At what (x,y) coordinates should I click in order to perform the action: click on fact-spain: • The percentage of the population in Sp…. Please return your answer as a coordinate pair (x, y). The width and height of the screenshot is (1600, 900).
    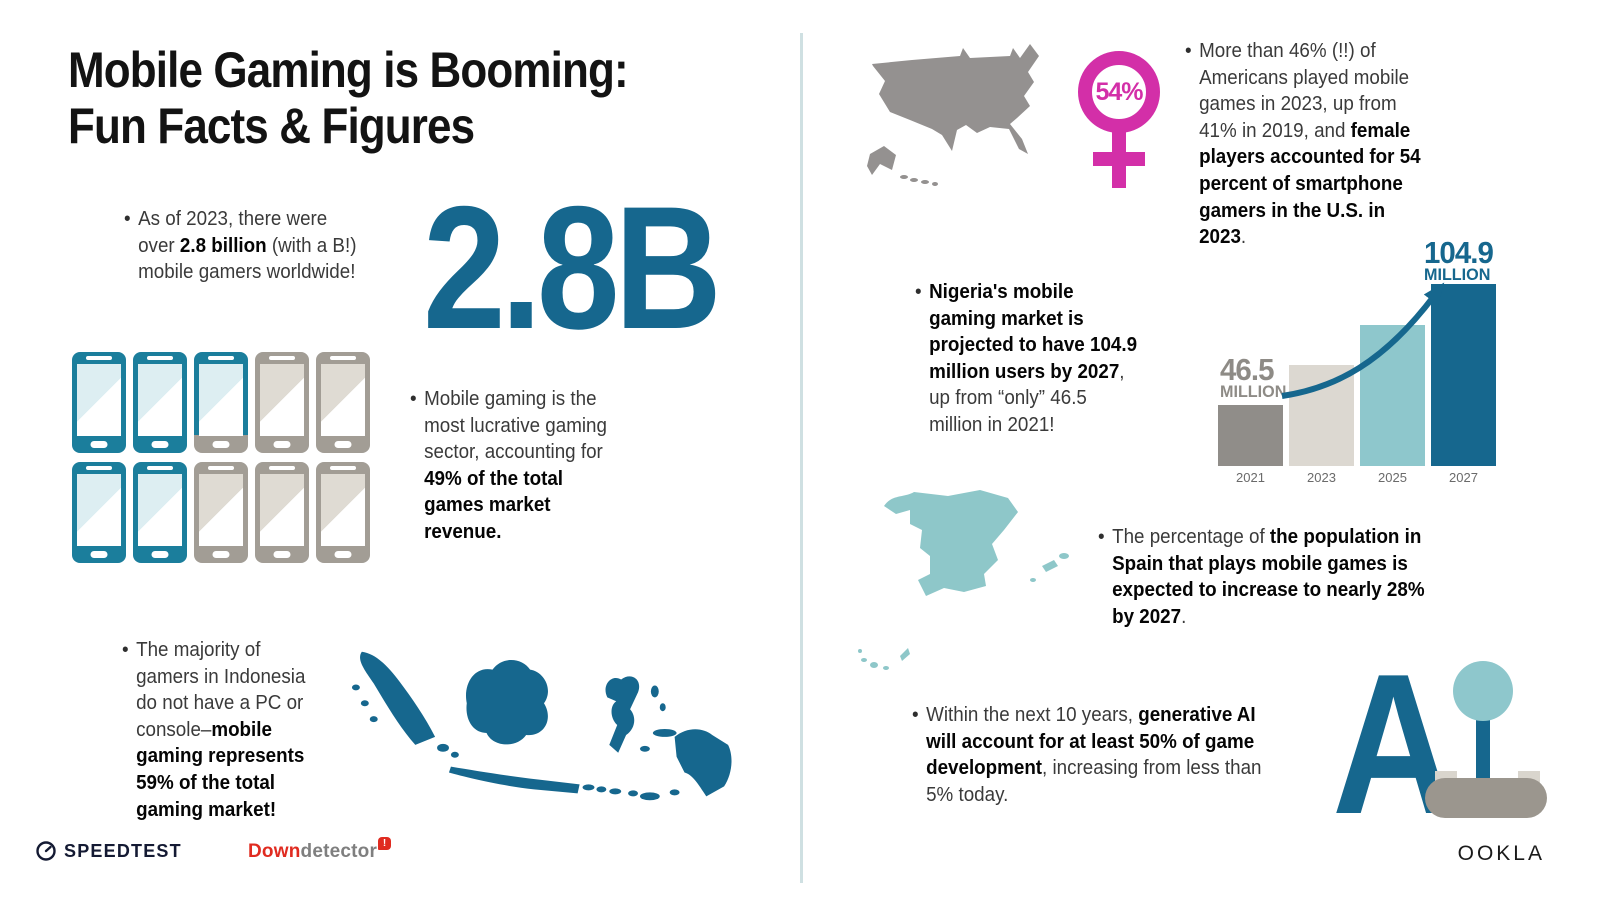
    Looking at the image, I should click on (1261, 577).